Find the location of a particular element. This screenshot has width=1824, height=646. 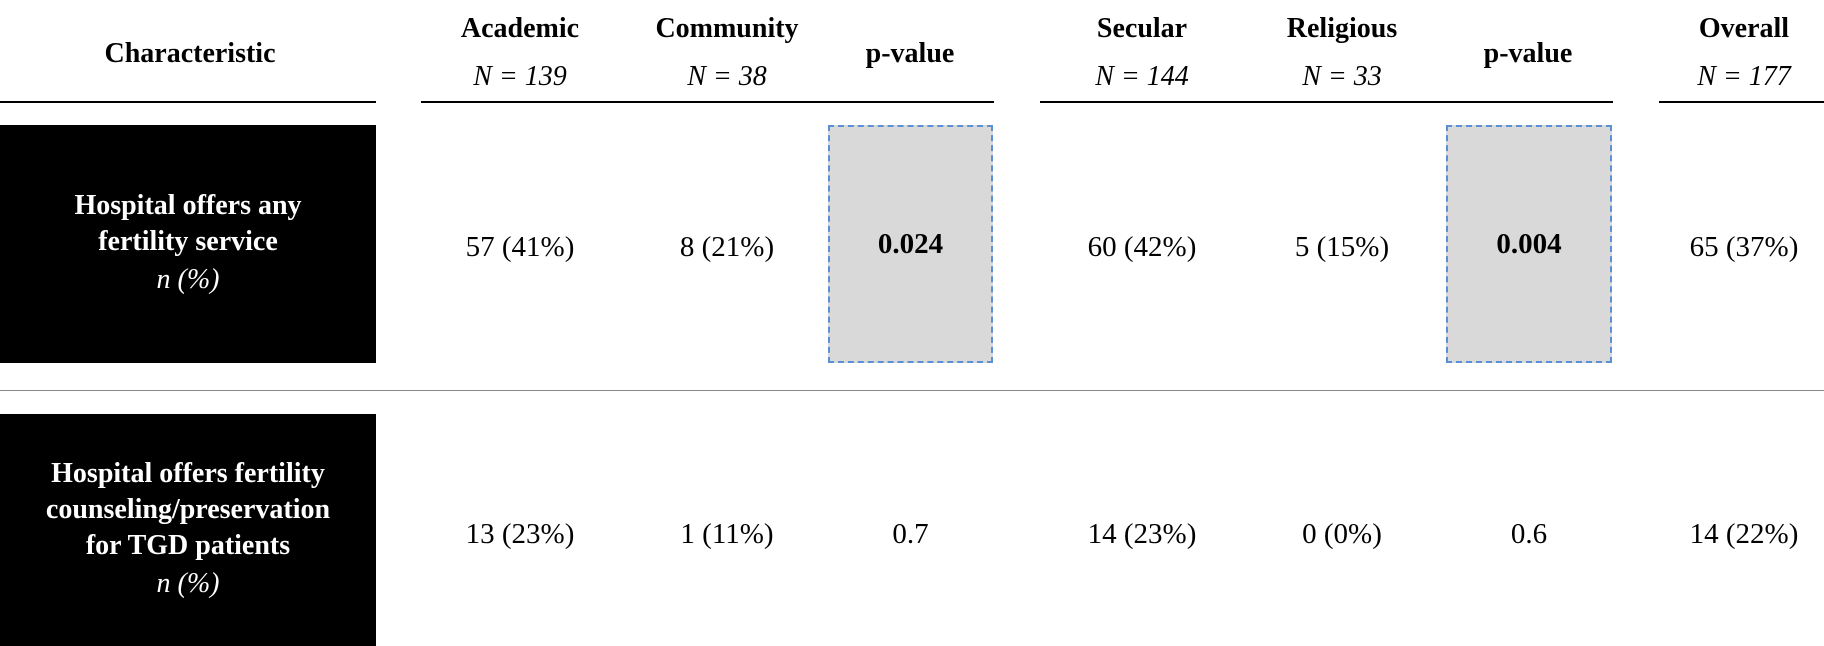

header-rule-overall is located at coordinates (1741, 102).